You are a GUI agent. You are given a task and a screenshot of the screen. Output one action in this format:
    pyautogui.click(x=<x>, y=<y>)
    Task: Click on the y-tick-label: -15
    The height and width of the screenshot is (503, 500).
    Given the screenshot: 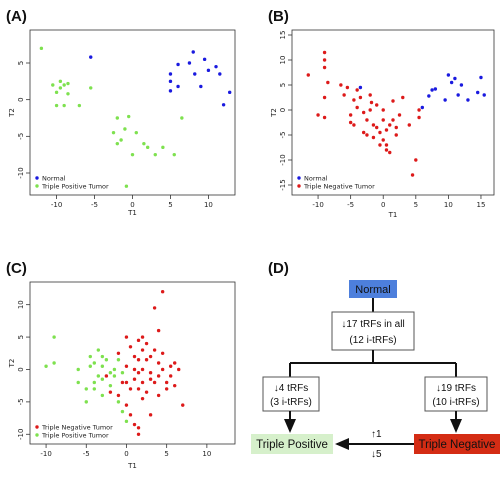 What is the action you would take?
    pyautogui.click(x=283, y=184)
    